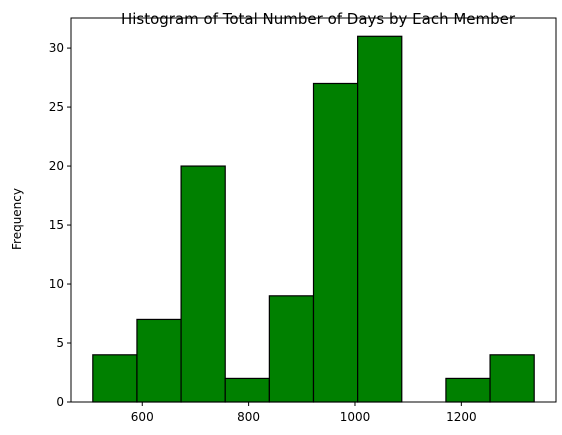 The width and height of the screenshot is (562, 435). I want to click on y-tick-label: 15, so click(56, 225).